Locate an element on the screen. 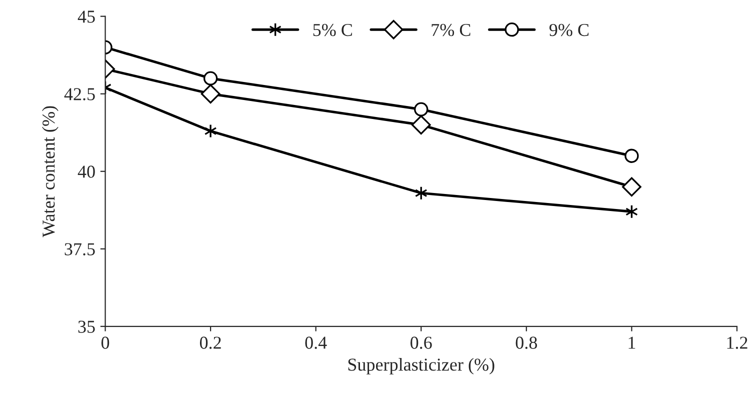 This screenshot has height=408, width=752. y-tick-label: 37.5 is located at coordinates (79, 249).